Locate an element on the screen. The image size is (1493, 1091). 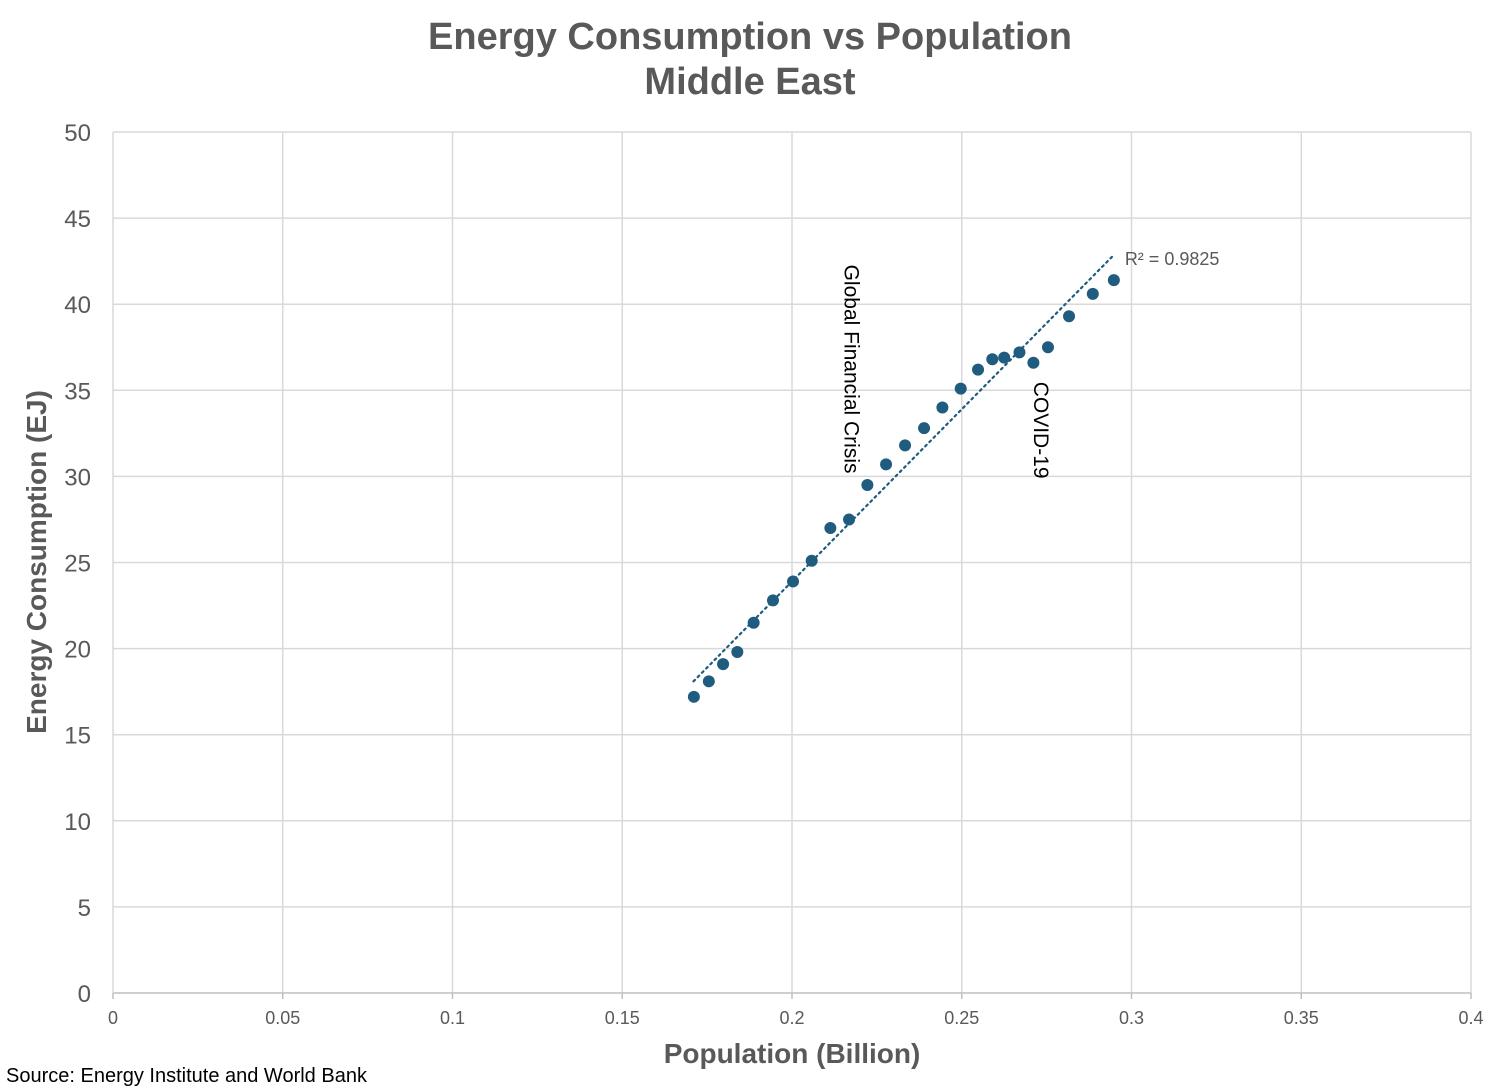
source-note: Source: Energy Institute and World Bank is located at coordinates (186, 1076).